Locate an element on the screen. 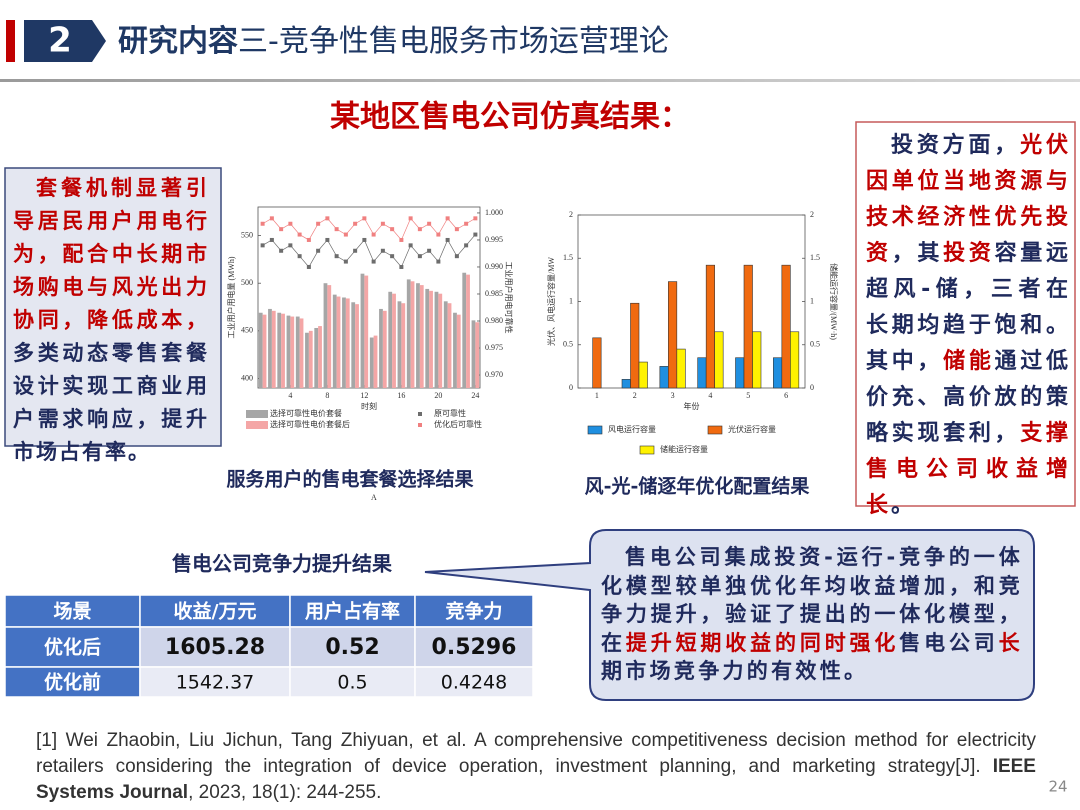  y-tick-label: 400 is located at coordinates (247, 377).